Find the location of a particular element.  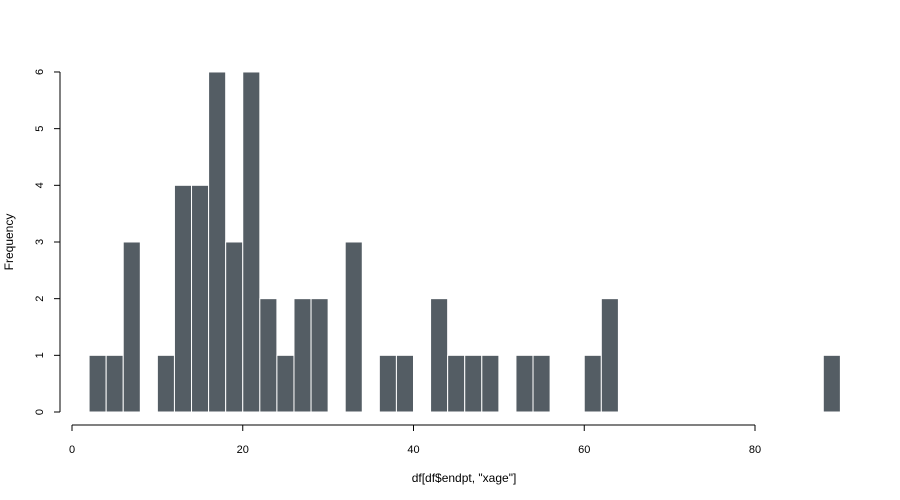

y-tick-label: 1 is located at coordinates (40, 355).